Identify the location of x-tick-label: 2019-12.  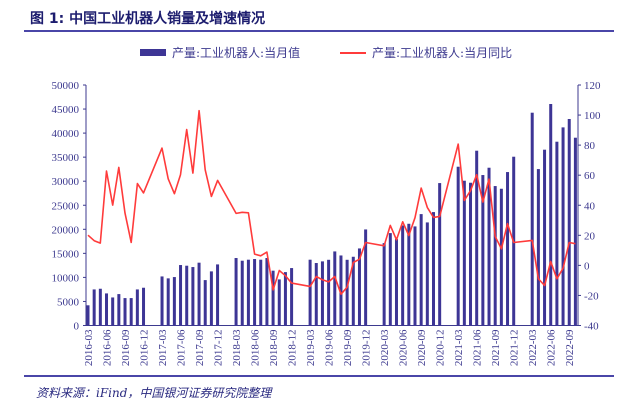
(367, 348).